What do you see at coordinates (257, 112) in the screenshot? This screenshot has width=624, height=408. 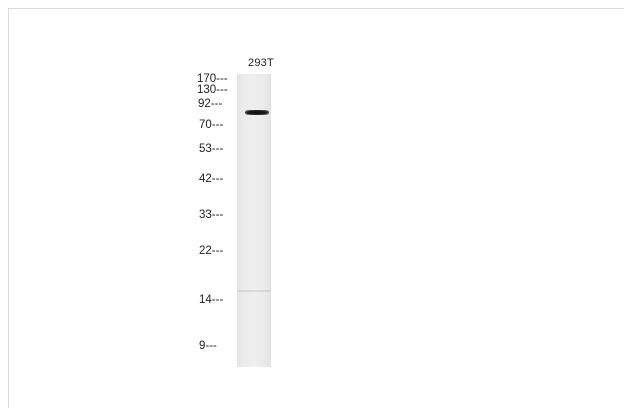 I see `protein-band` at bounding box center [257, 112].